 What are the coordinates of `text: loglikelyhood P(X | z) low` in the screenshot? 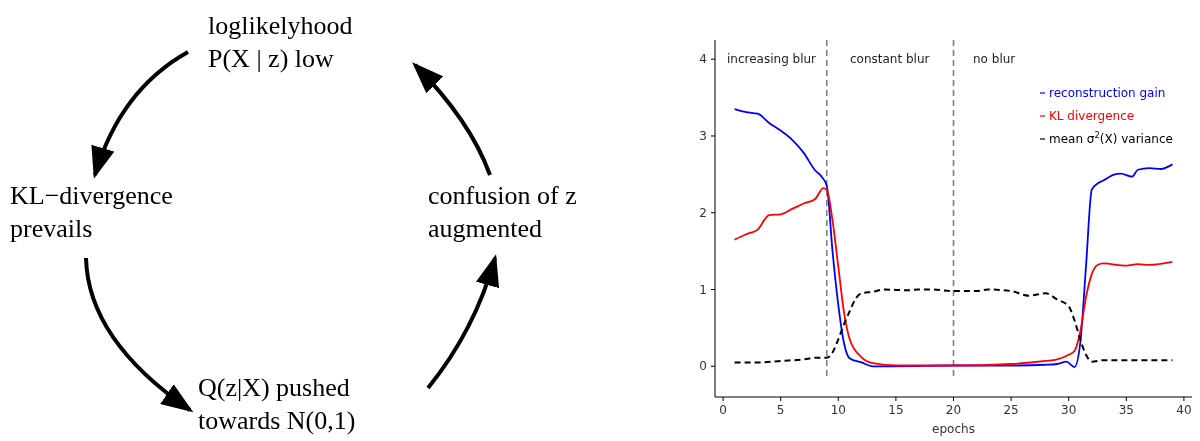 It's located at (280, 42).